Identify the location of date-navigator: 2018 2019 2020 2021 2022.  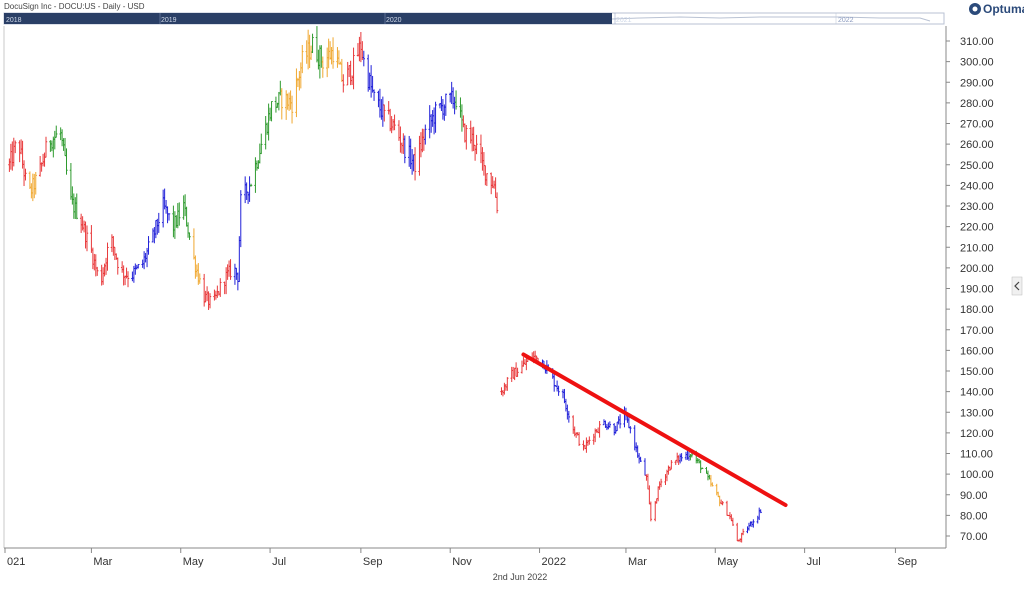
(474, 18).